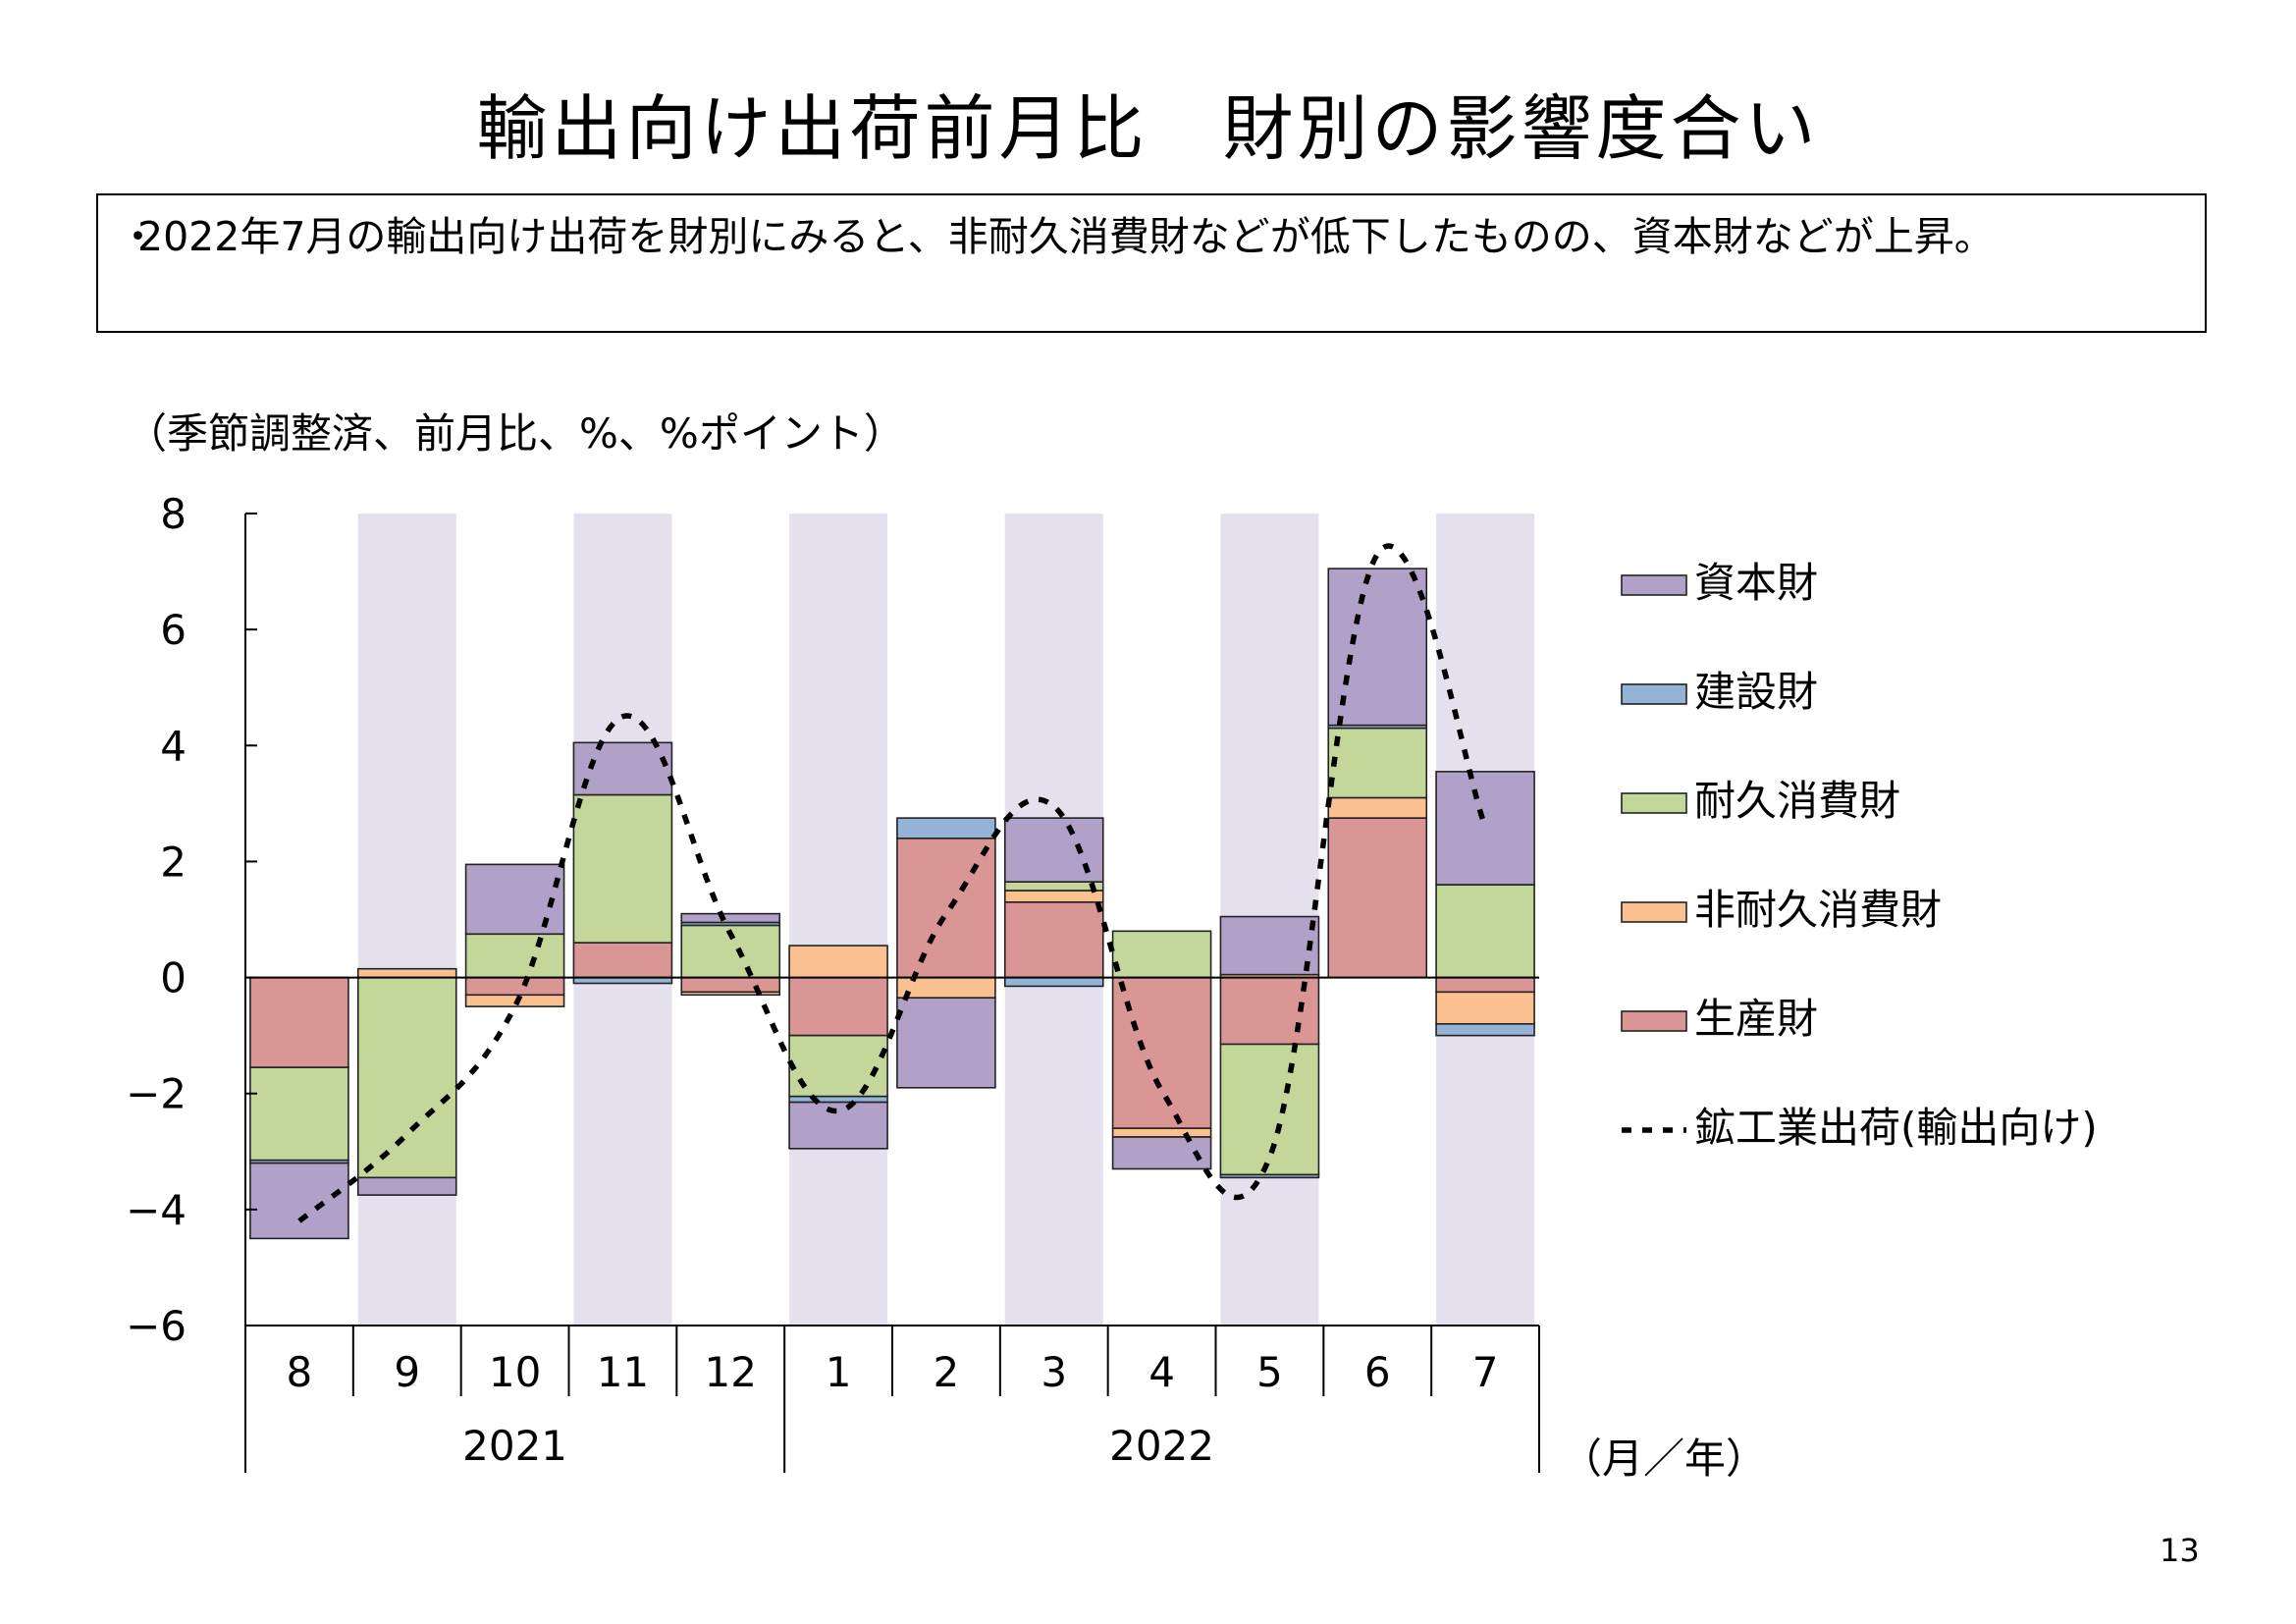 Image resolution: width=2296 pixels, height=1624 pixels. What do you see at coordinates (1054, 982) in the screenshot?
I see `bar-segment-s3-c7` at bounding box center [1054, 982].